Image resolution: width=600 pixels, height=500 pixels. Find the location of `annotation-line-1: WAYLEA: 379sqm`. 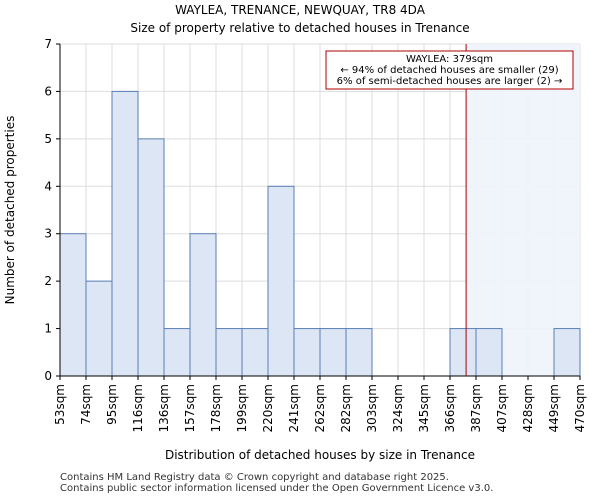

annotation-line-1: WAYLEA: 379sqm is located at coordinates (449, 59).